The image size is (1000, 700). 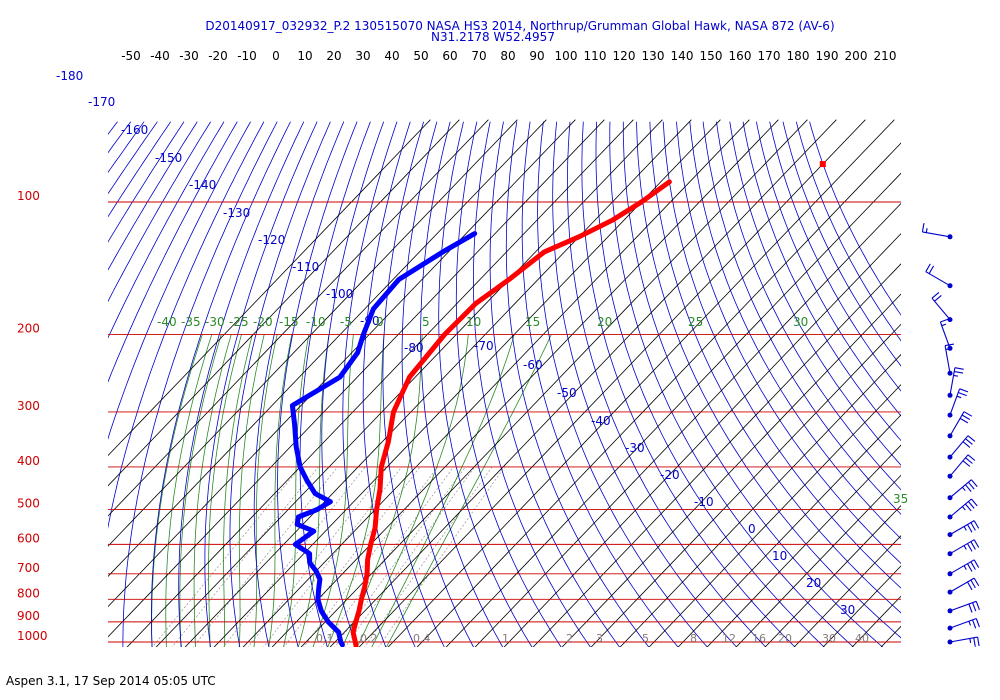 I want to click on dry-adiabat-label: -130, so click(x=236, y=213).